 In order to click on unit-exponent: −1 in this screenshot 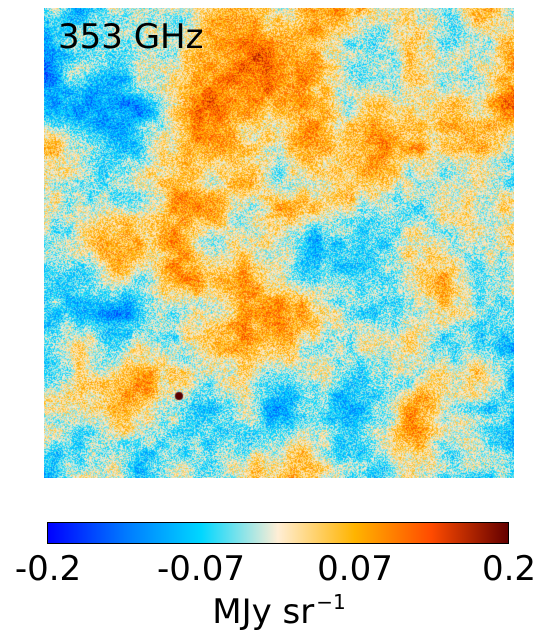, I will do `click(331, 602)`.